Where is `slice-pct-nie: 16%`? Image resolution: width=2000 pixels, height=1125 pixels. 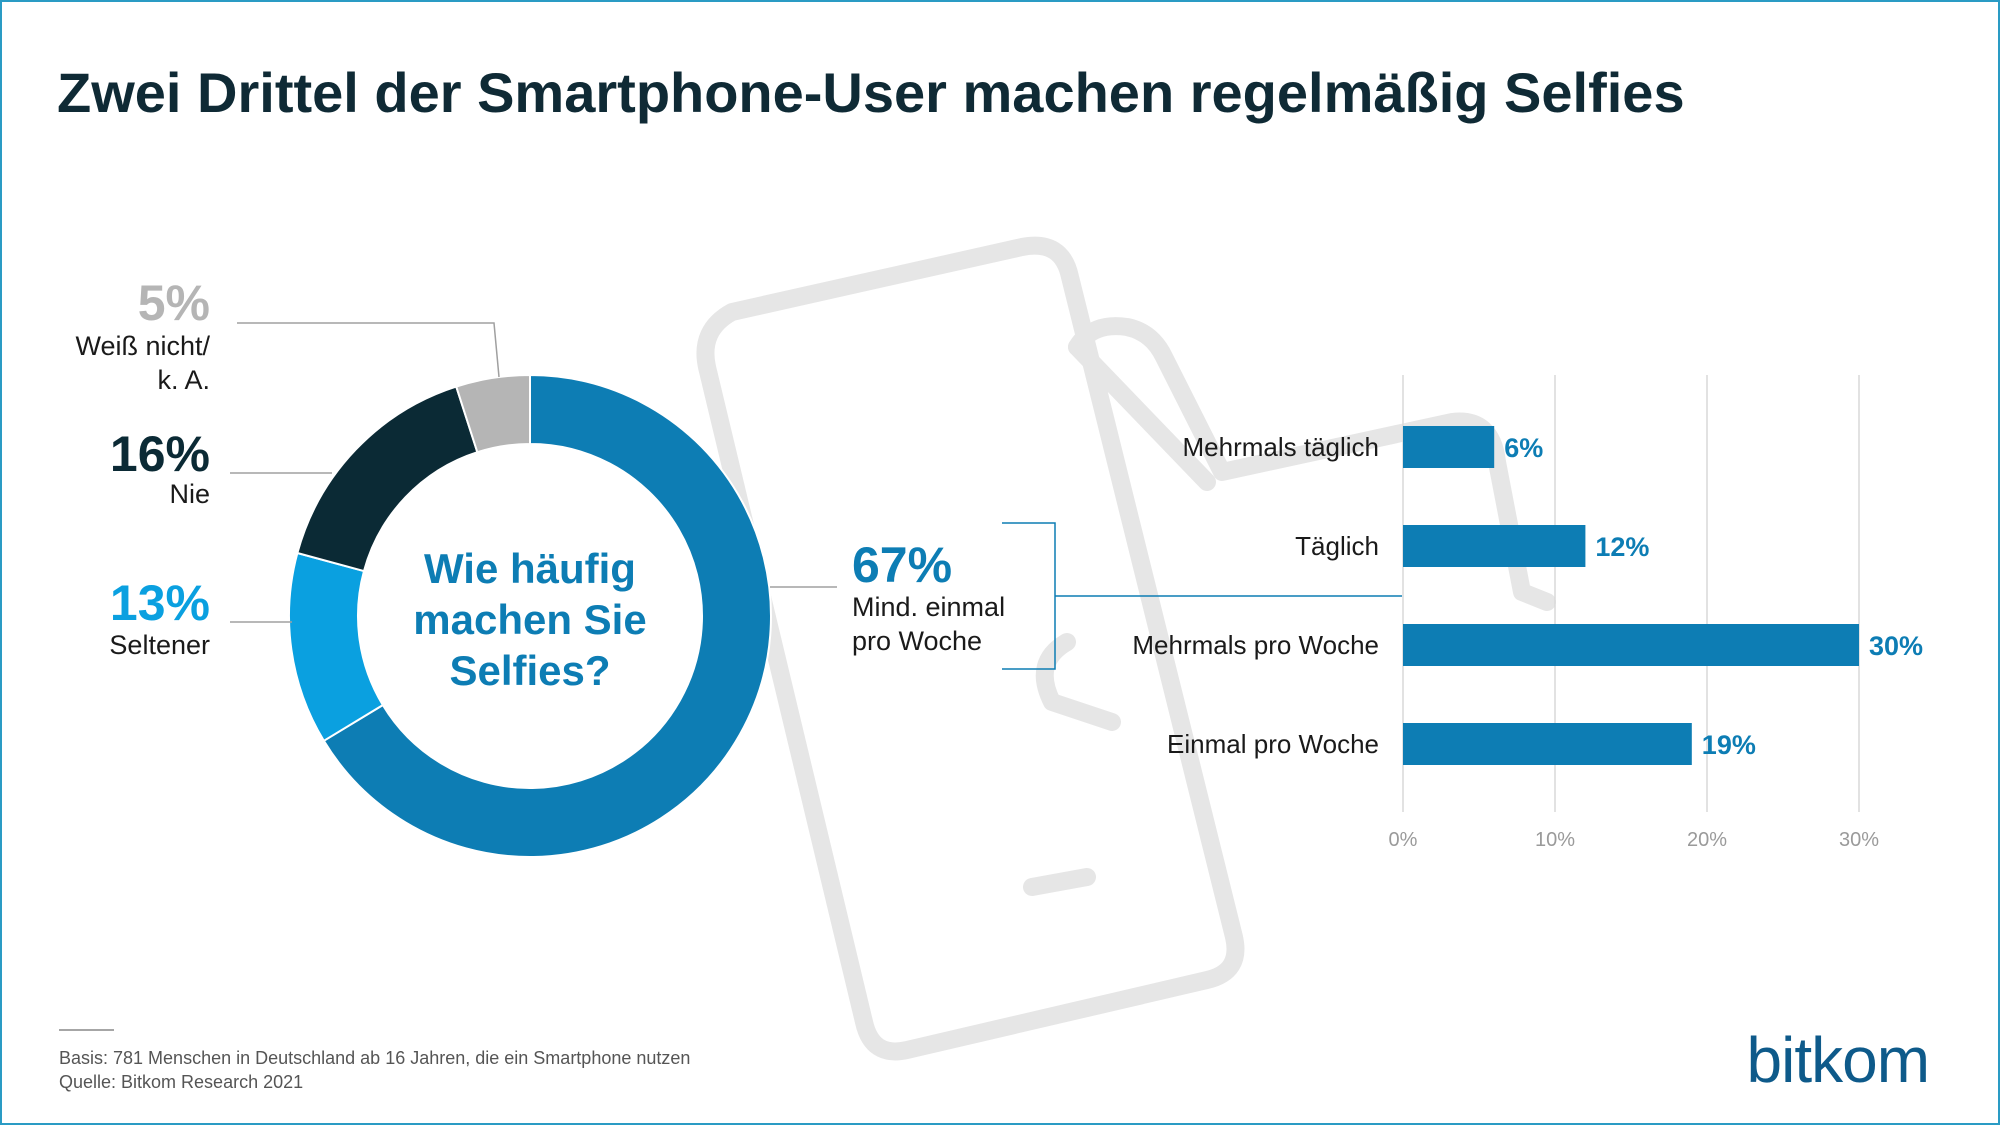 slice-pct-nie: 16% is located at coordinates (160, 454).